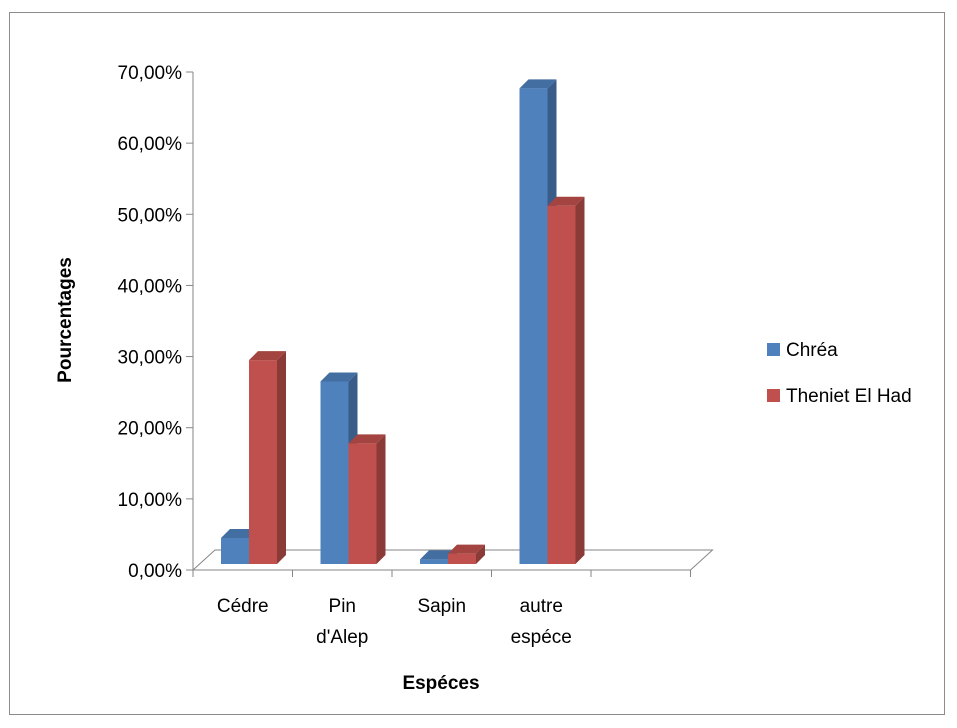  I want to click on x-tick-label: Cédre, so click(243, 606).